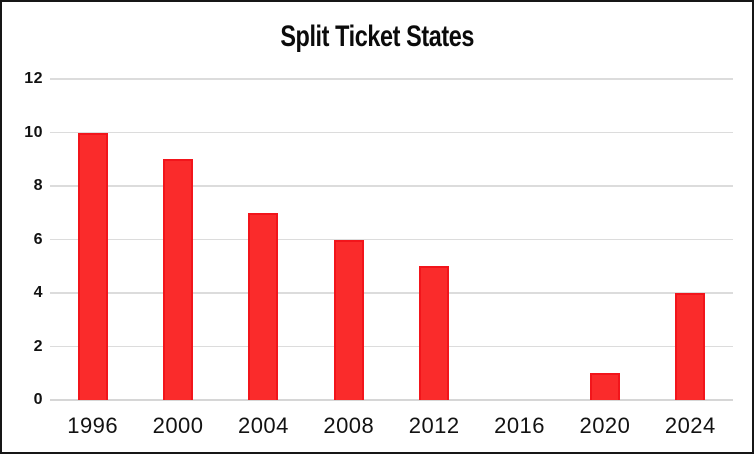 The height and width of the screenshot is (454, 754). Describe the element at coordinates (263, 306) in the screenshot. I see `bar-2004` at that location.